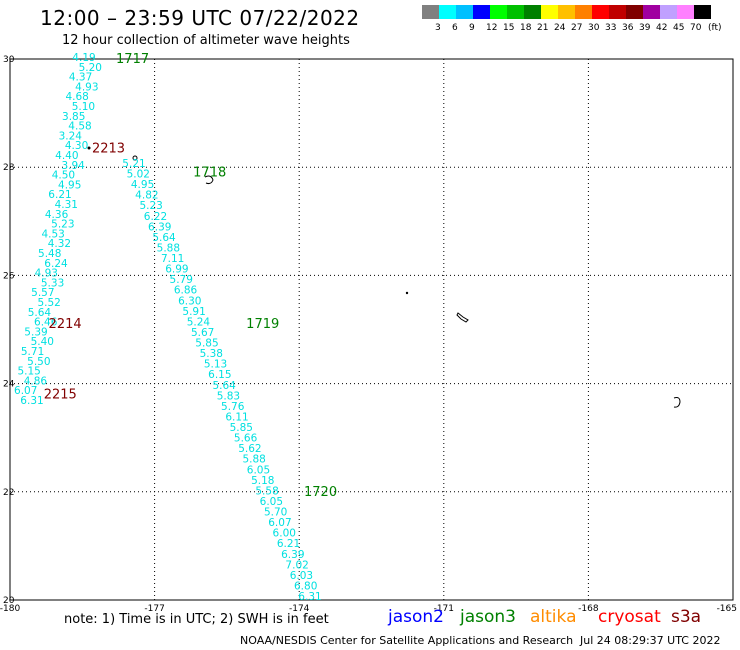 This screenshot has height=650, width=740. I want to click on wave-height-label: 5.52, so click(48, 303).